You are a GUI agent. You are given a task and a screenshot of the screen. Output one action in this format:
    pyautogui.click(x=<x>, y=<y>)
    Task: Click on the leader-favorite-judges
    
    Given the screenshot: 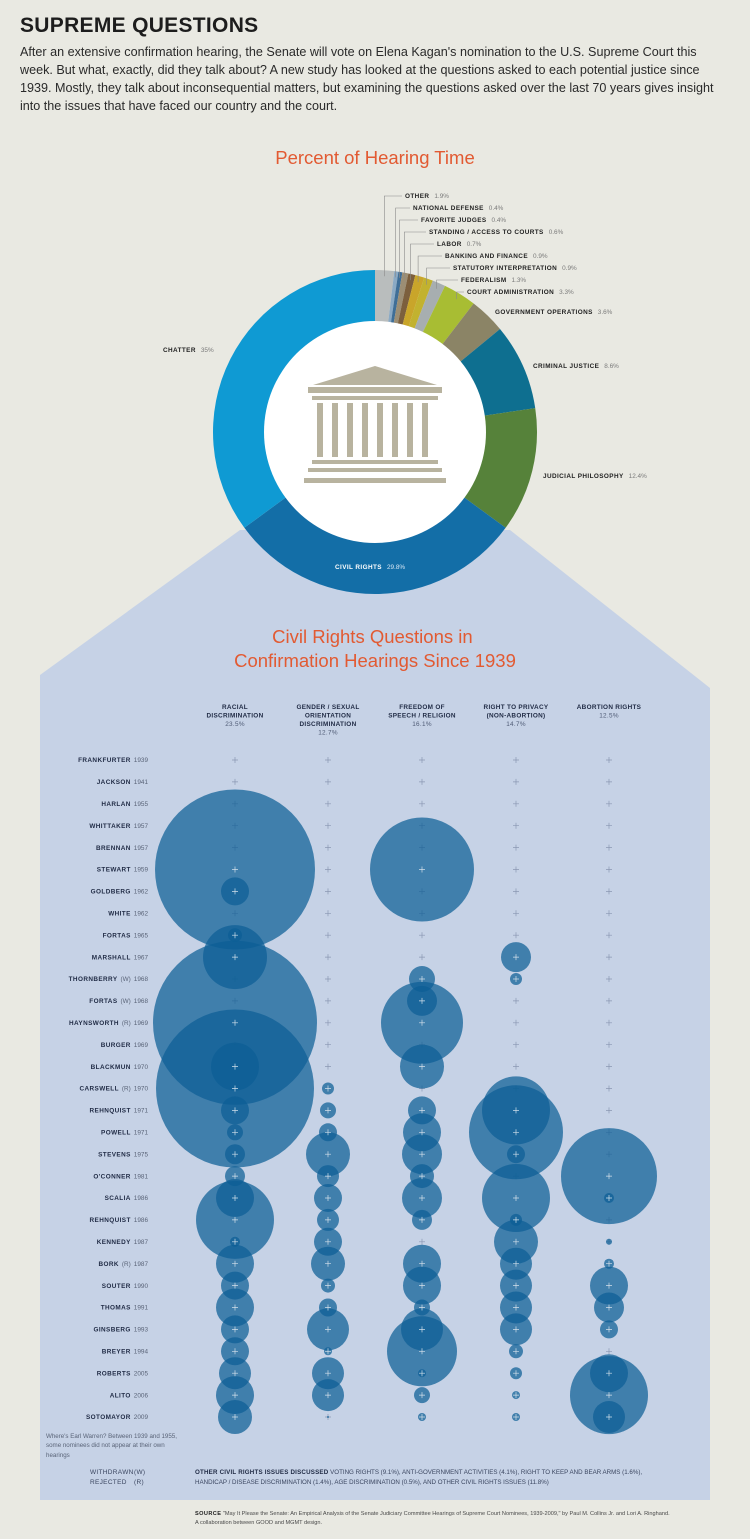 What is the action you would take?
    pyautogui.click(x=408, y=248)
    